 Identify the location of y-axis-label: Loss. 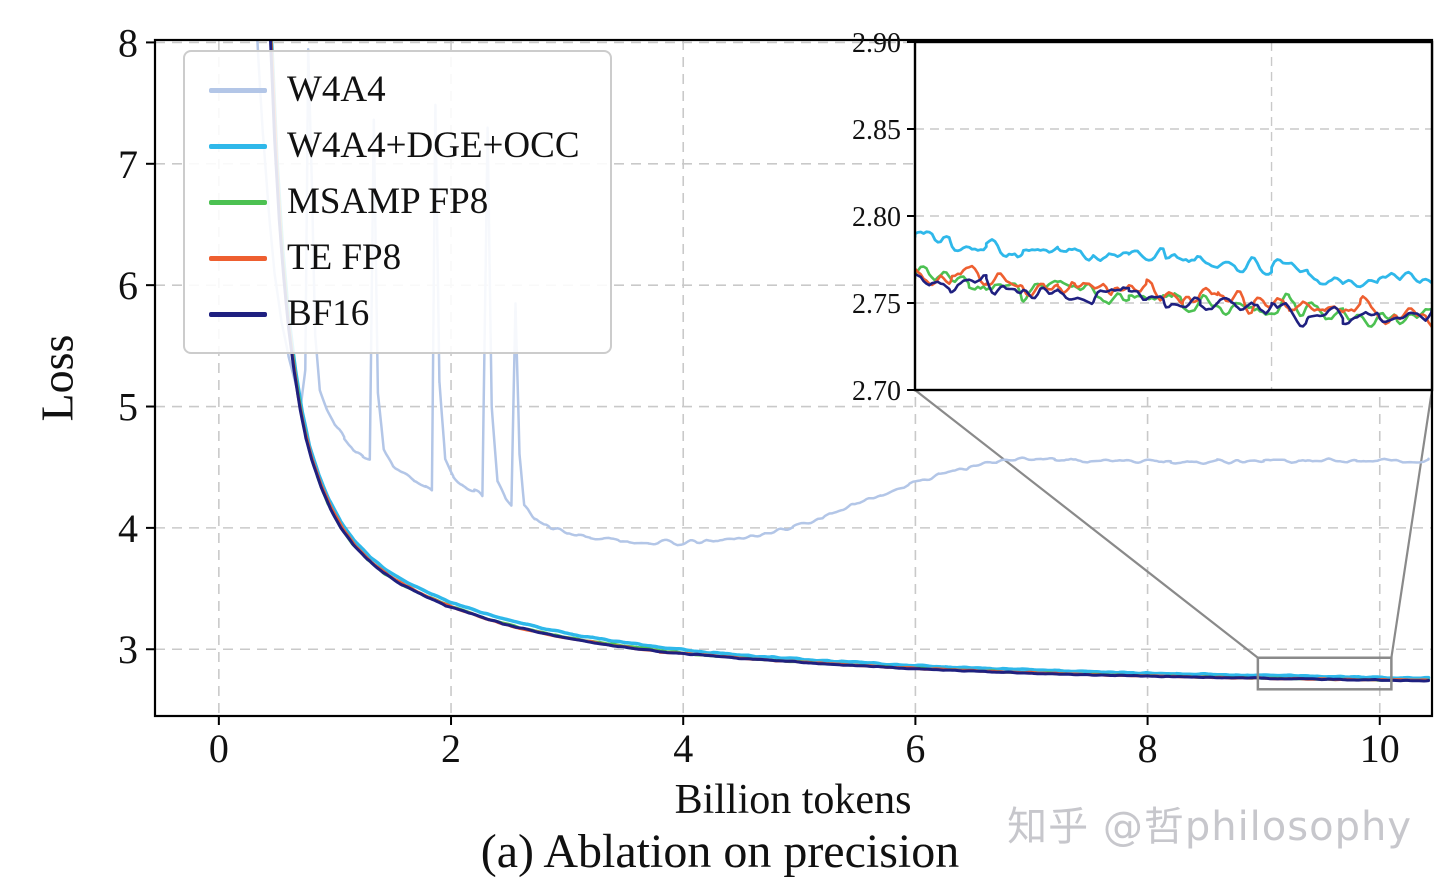
(57, 378).